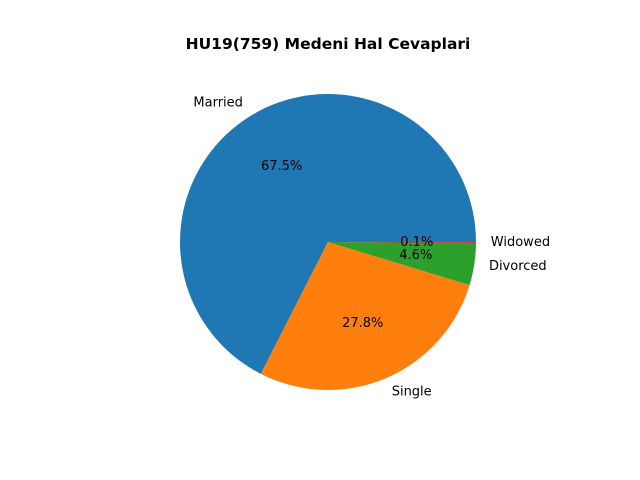 This screenshot has width=640, height=480. Describe the element at coordinates (328, 44) in the screenshot. I see `chart-title: HU19(759) Medeni Hal Cevaplari` at that location.